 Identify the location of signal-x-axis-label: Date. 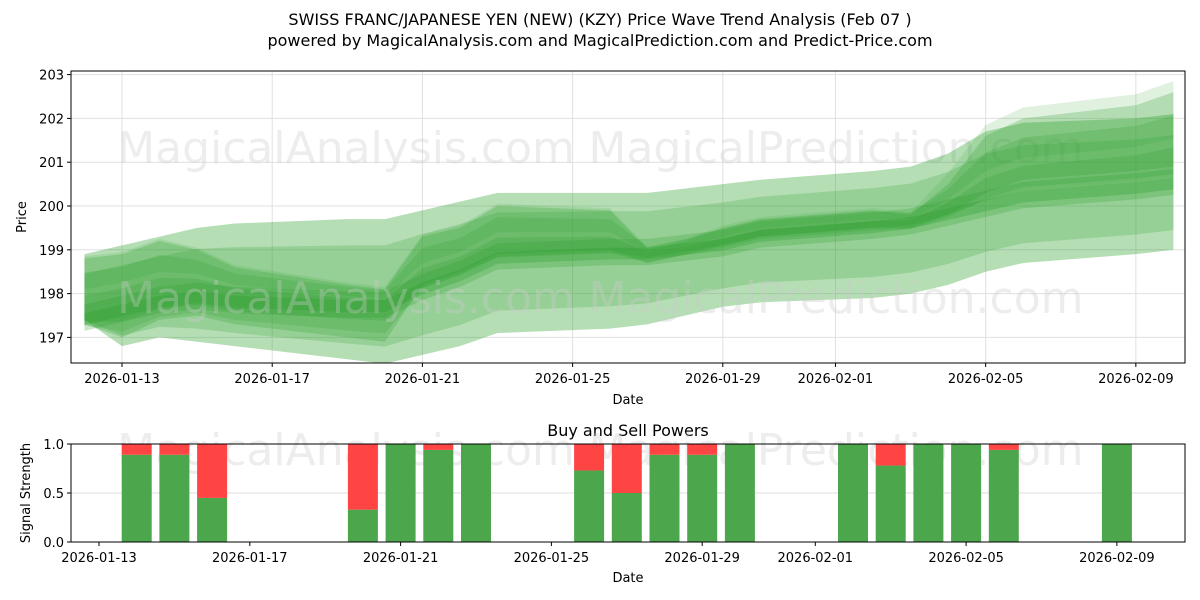
(627, 578).